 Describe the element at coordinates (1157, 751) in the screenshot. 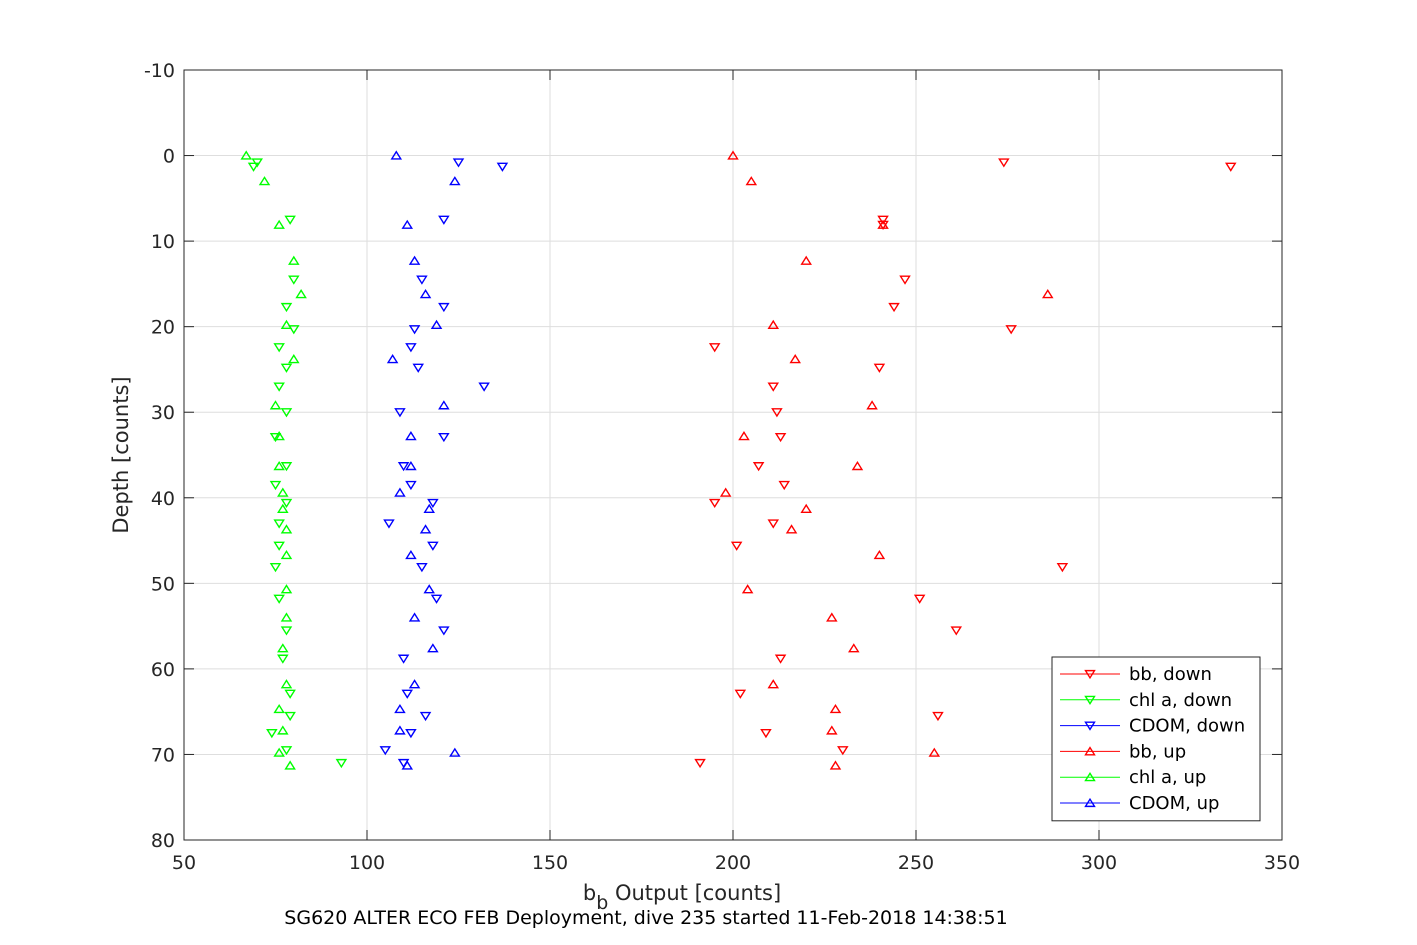

I see `legend-label: bb, up` at that location.